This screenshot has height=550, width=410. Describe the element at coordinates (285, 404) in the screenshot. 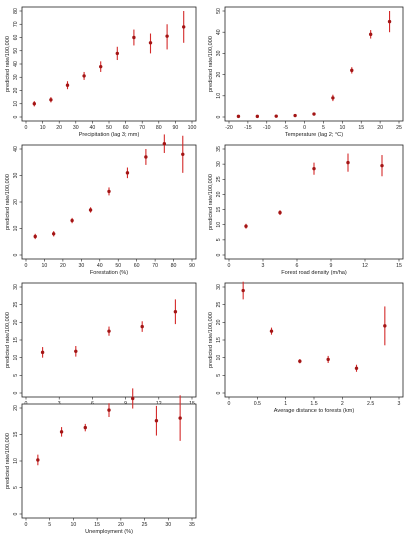

I see `x-tick-label: 1` at that location.